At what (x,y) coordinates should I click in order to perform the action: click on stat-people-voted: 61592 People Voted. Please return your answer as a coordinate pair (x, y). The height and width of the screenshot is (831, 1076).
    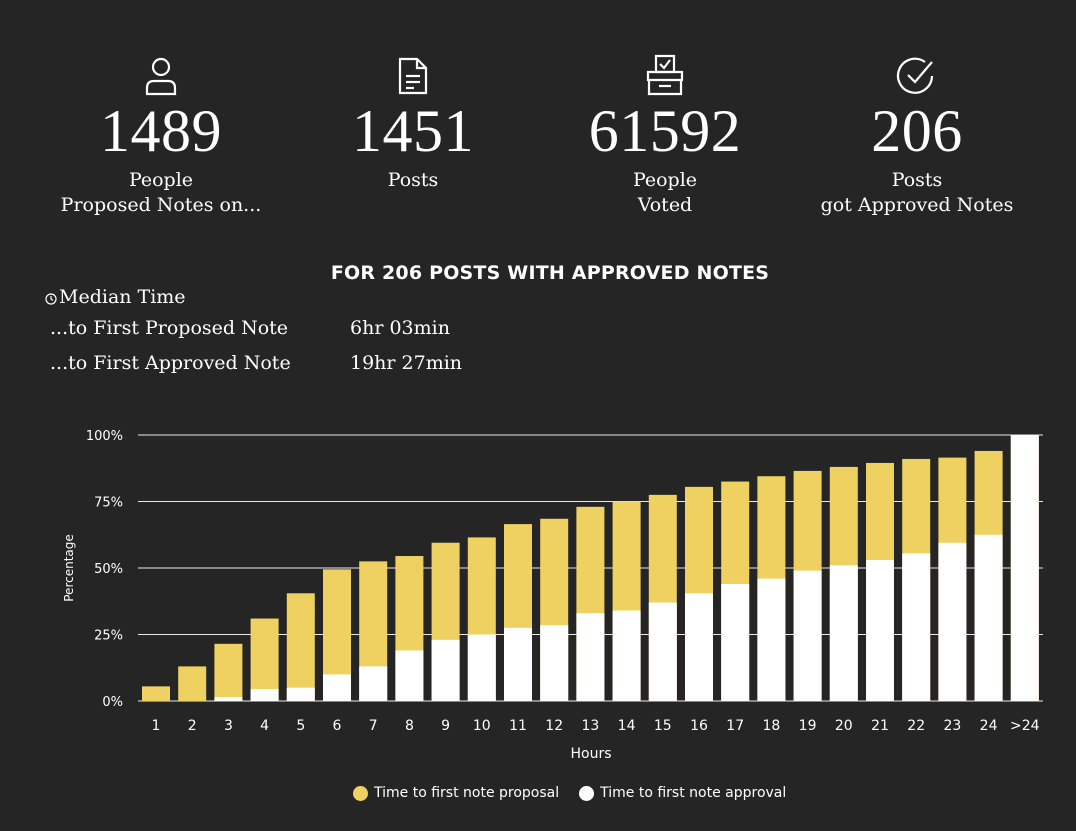
    Looking at the image, I should click on (665, 134).